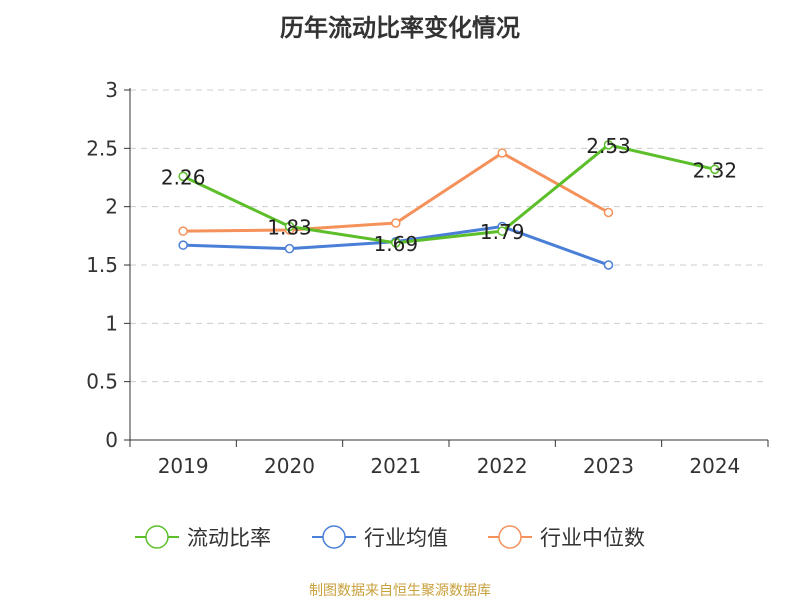 The image size is (800, 600). Describe the element at coordinates (111, 440) in the screenshot. I see `y-tick-label: 0` at that location.